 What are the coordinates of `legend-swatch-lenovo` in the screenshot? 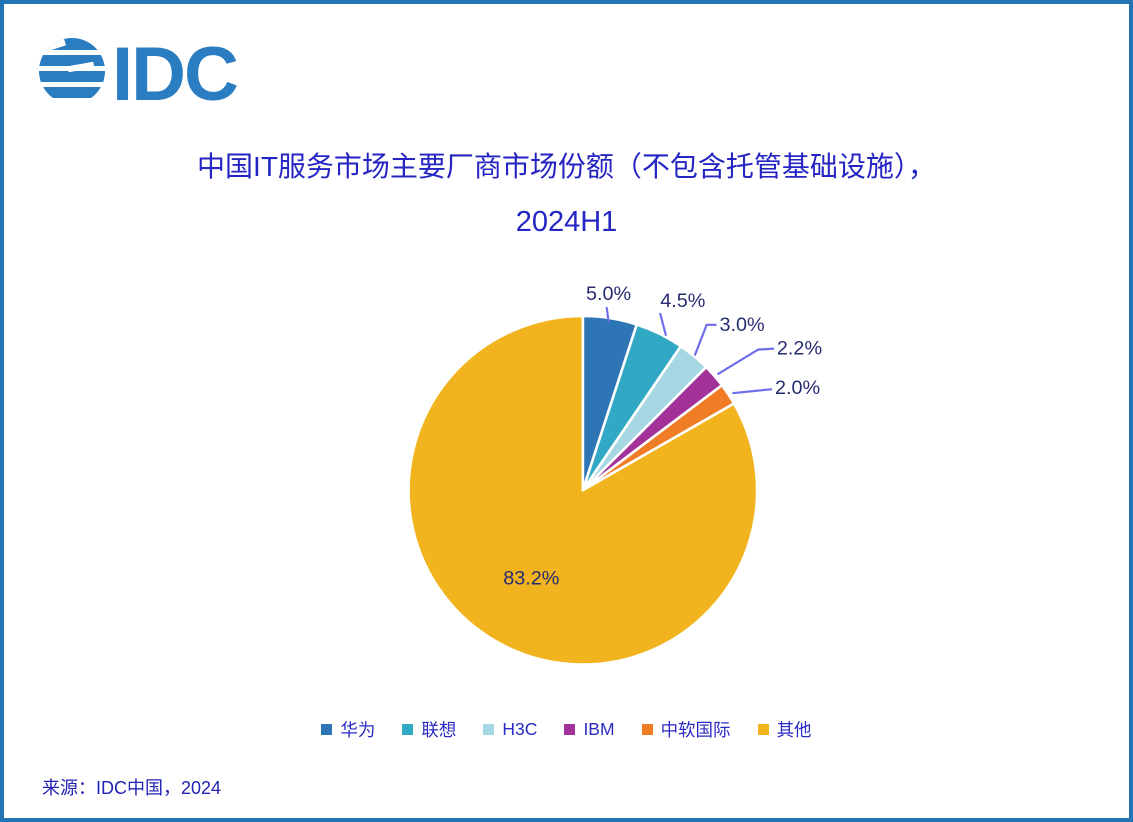 It's located at (408, 729).